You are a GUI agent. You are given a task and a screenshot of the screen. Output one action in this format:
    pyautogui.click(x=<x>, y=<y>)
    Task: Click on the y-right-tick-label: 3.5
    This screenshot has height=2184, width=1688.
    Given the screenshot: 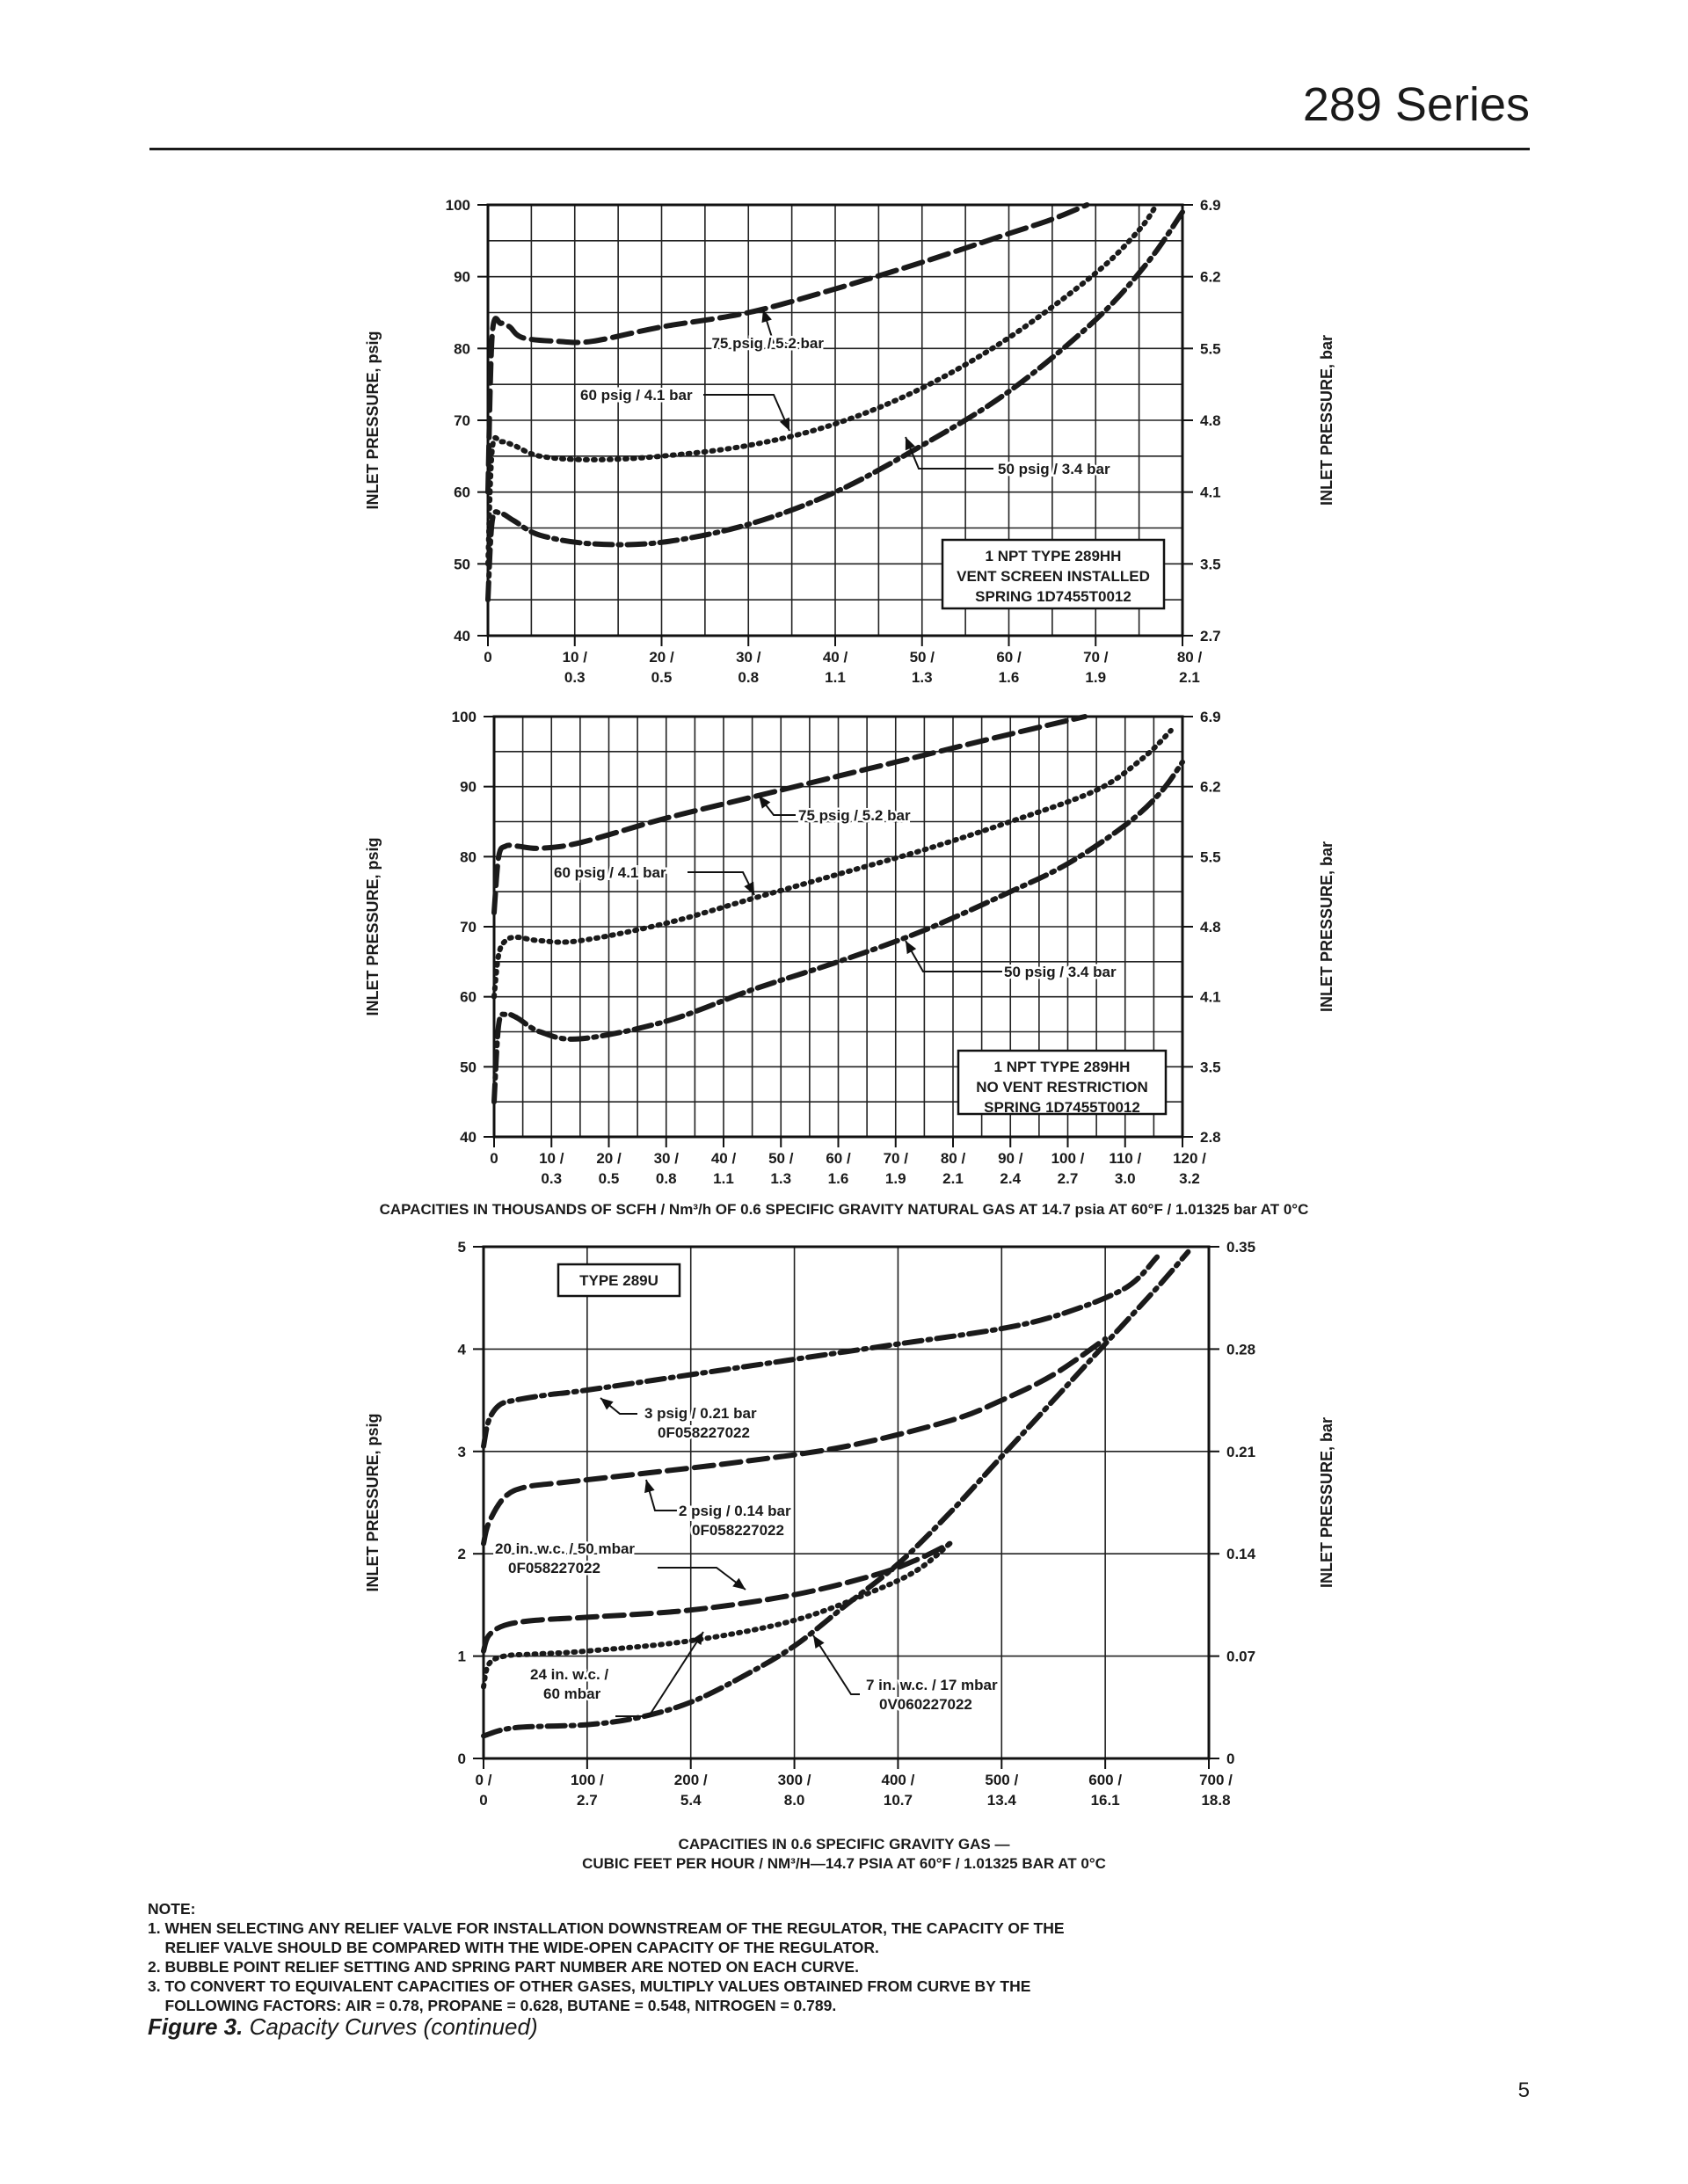 What is the action you would take?
    pyautogui.click(x=1210, y=1067)
    